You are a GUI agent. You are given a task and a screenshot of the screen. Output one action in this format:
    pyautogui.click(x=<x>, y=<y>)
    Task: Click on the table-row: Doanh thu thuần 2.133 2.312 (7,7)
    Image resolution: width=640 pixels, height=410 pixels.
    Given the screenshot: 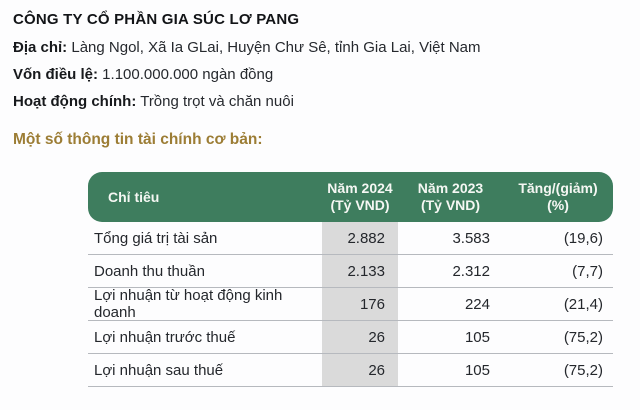 What is the action you would take?
    pyautogui.click(x=350, y=271)
    